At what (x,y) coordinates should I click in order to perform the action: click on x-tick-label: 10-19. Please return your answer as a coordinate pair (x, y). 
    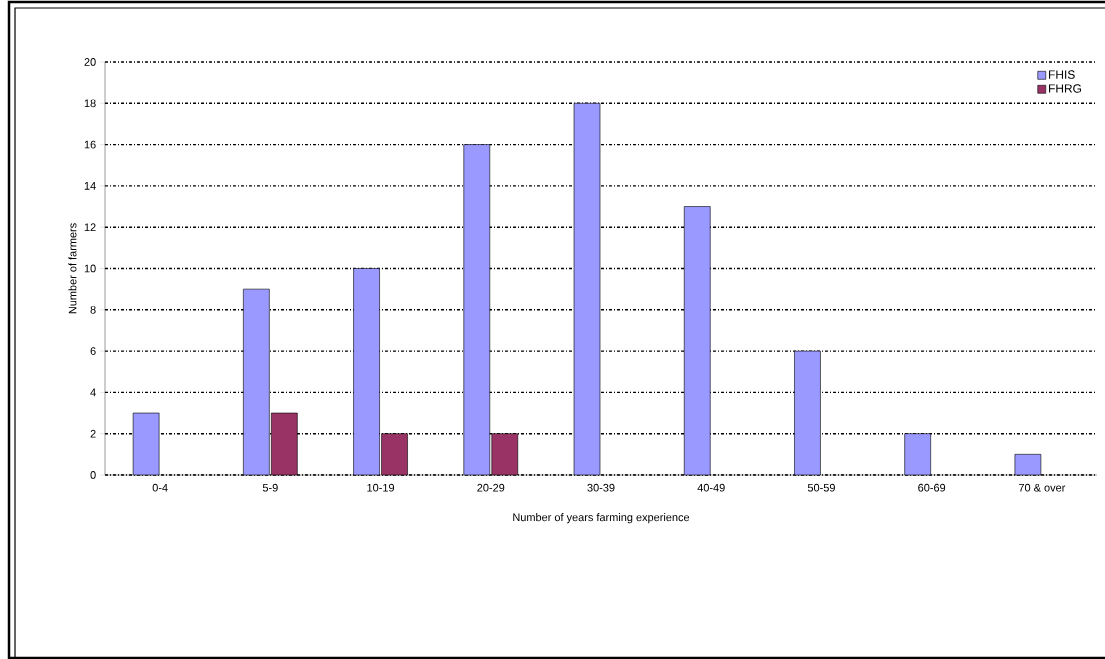
    Looking at the image, I should click on (381, 487).